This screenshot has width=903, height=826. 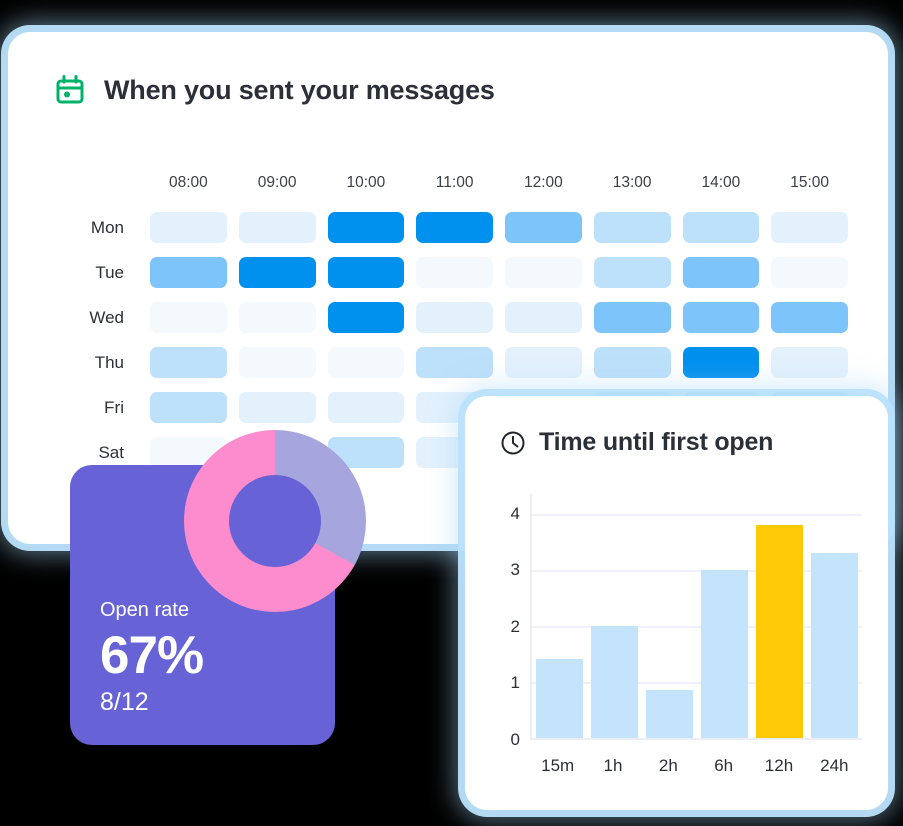 I want to click on clock-icon, so click(x=513, y=443).